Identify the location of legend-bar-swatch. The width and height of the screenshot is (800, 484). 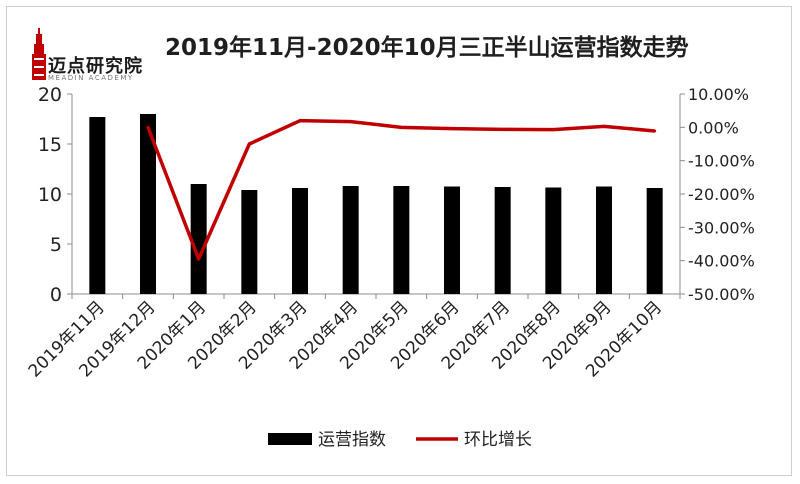
(290, 439).